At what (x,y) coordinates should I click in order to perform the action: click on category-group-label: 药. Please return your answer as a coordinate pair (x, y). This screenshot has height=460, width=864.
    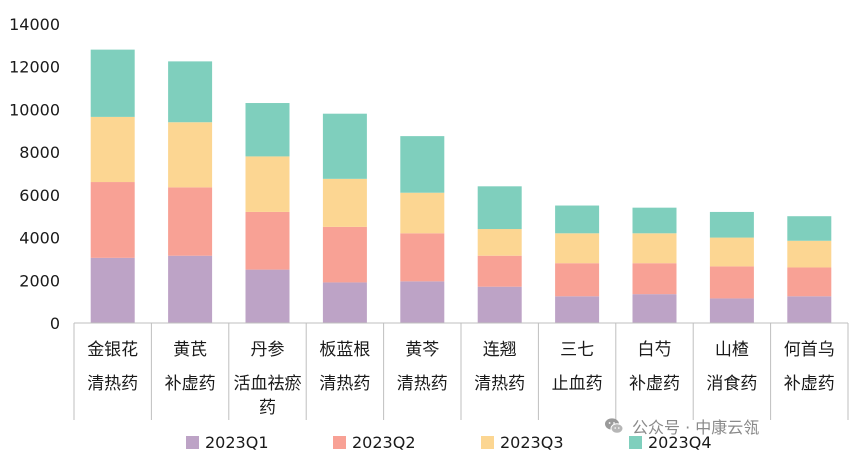
    Looking at the image, I should click on (267, 408).